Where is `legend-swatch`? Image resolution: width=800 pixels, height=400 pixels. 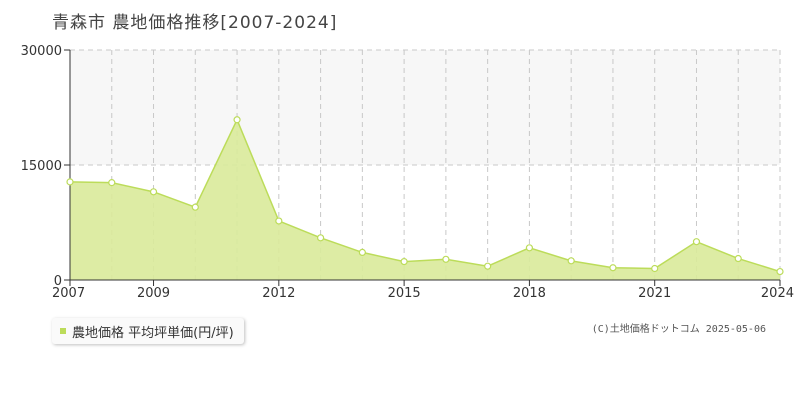 legend-swatch is located at coordinates (63, 331).